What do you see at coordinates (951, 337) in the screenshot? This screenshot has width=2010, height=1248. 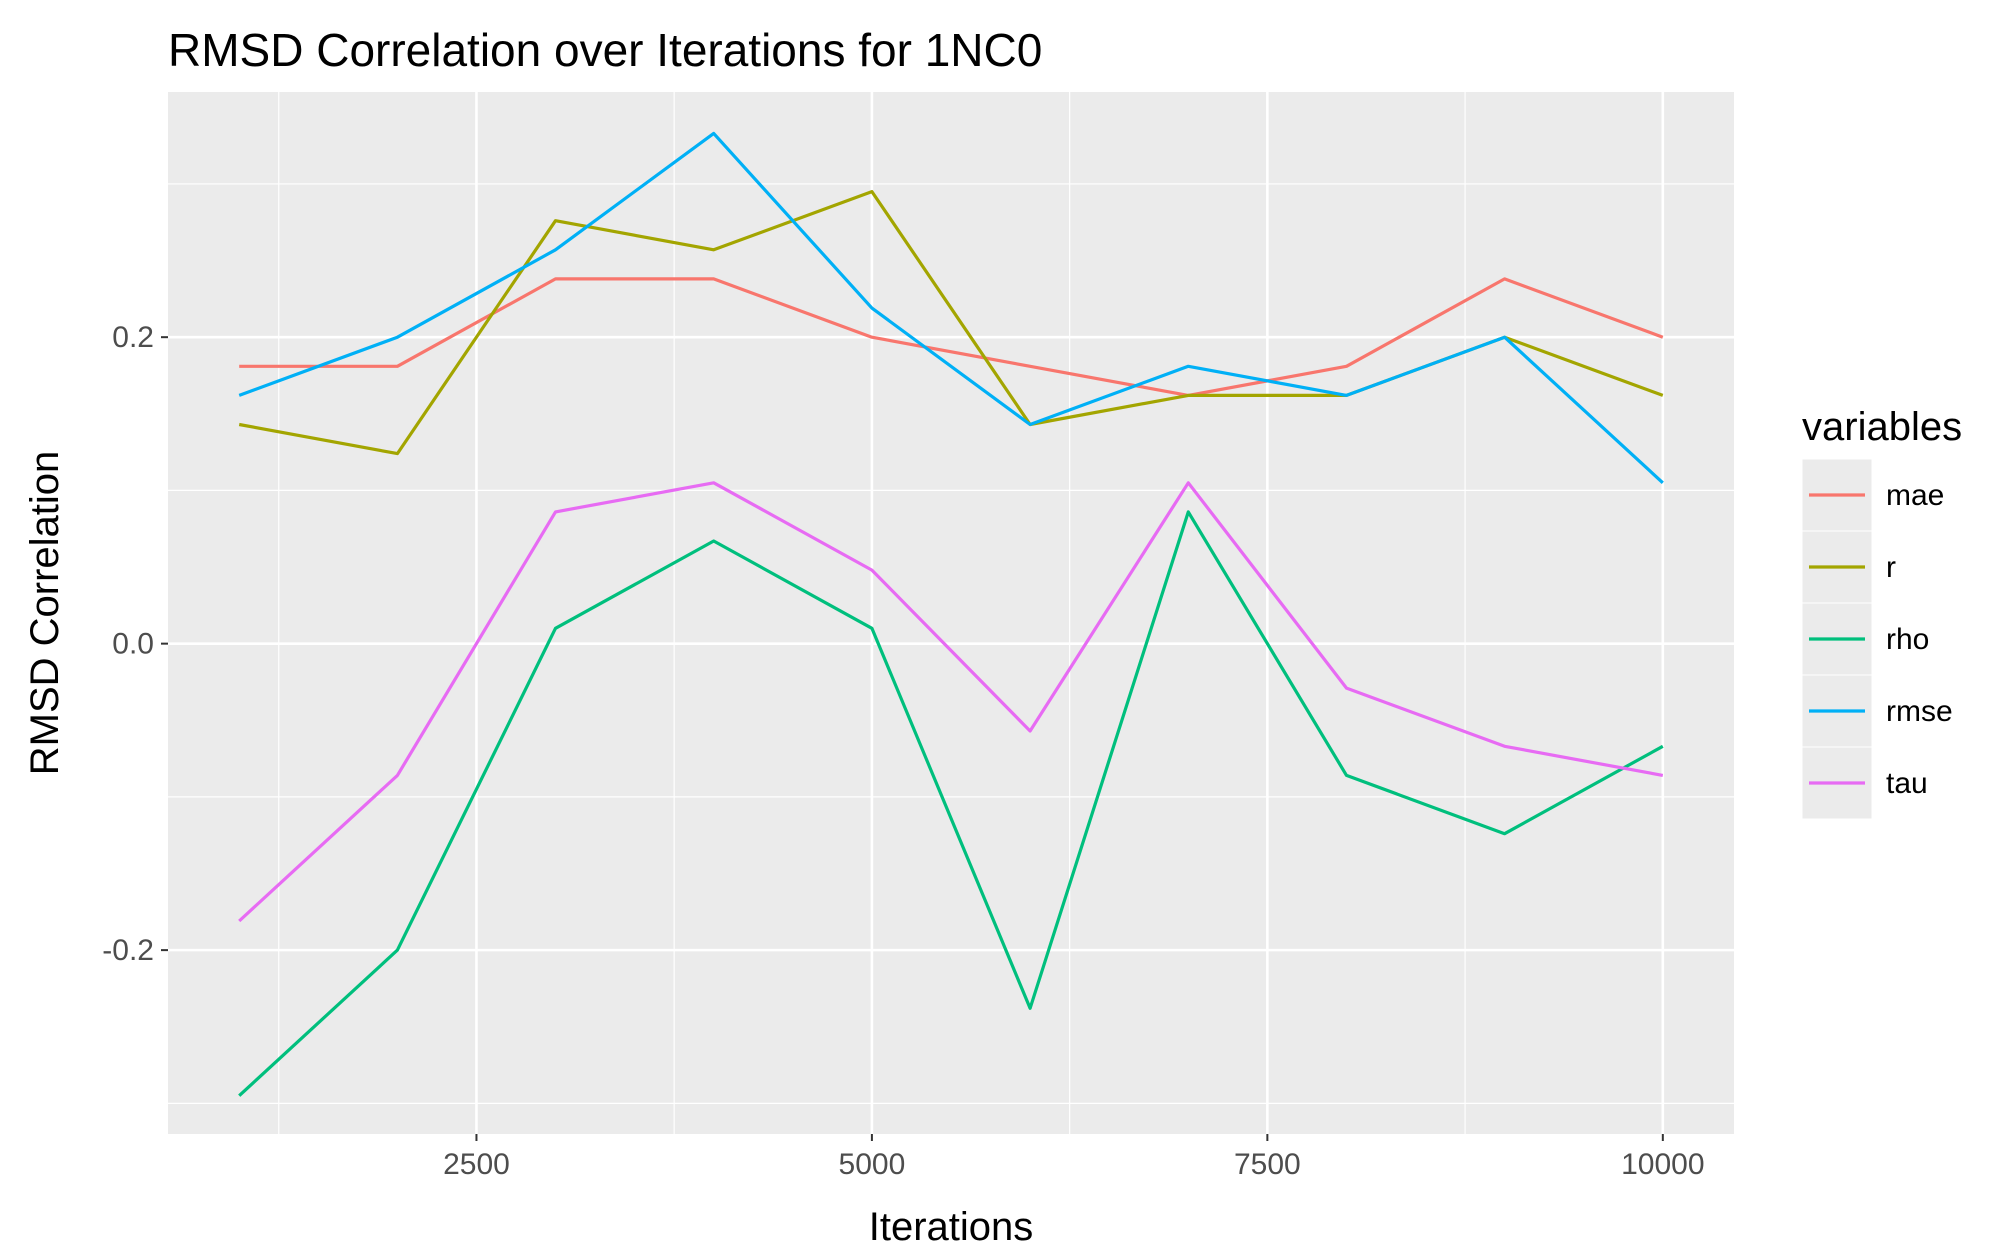 I see `series-line-mae` at bounding box center [951, 337].